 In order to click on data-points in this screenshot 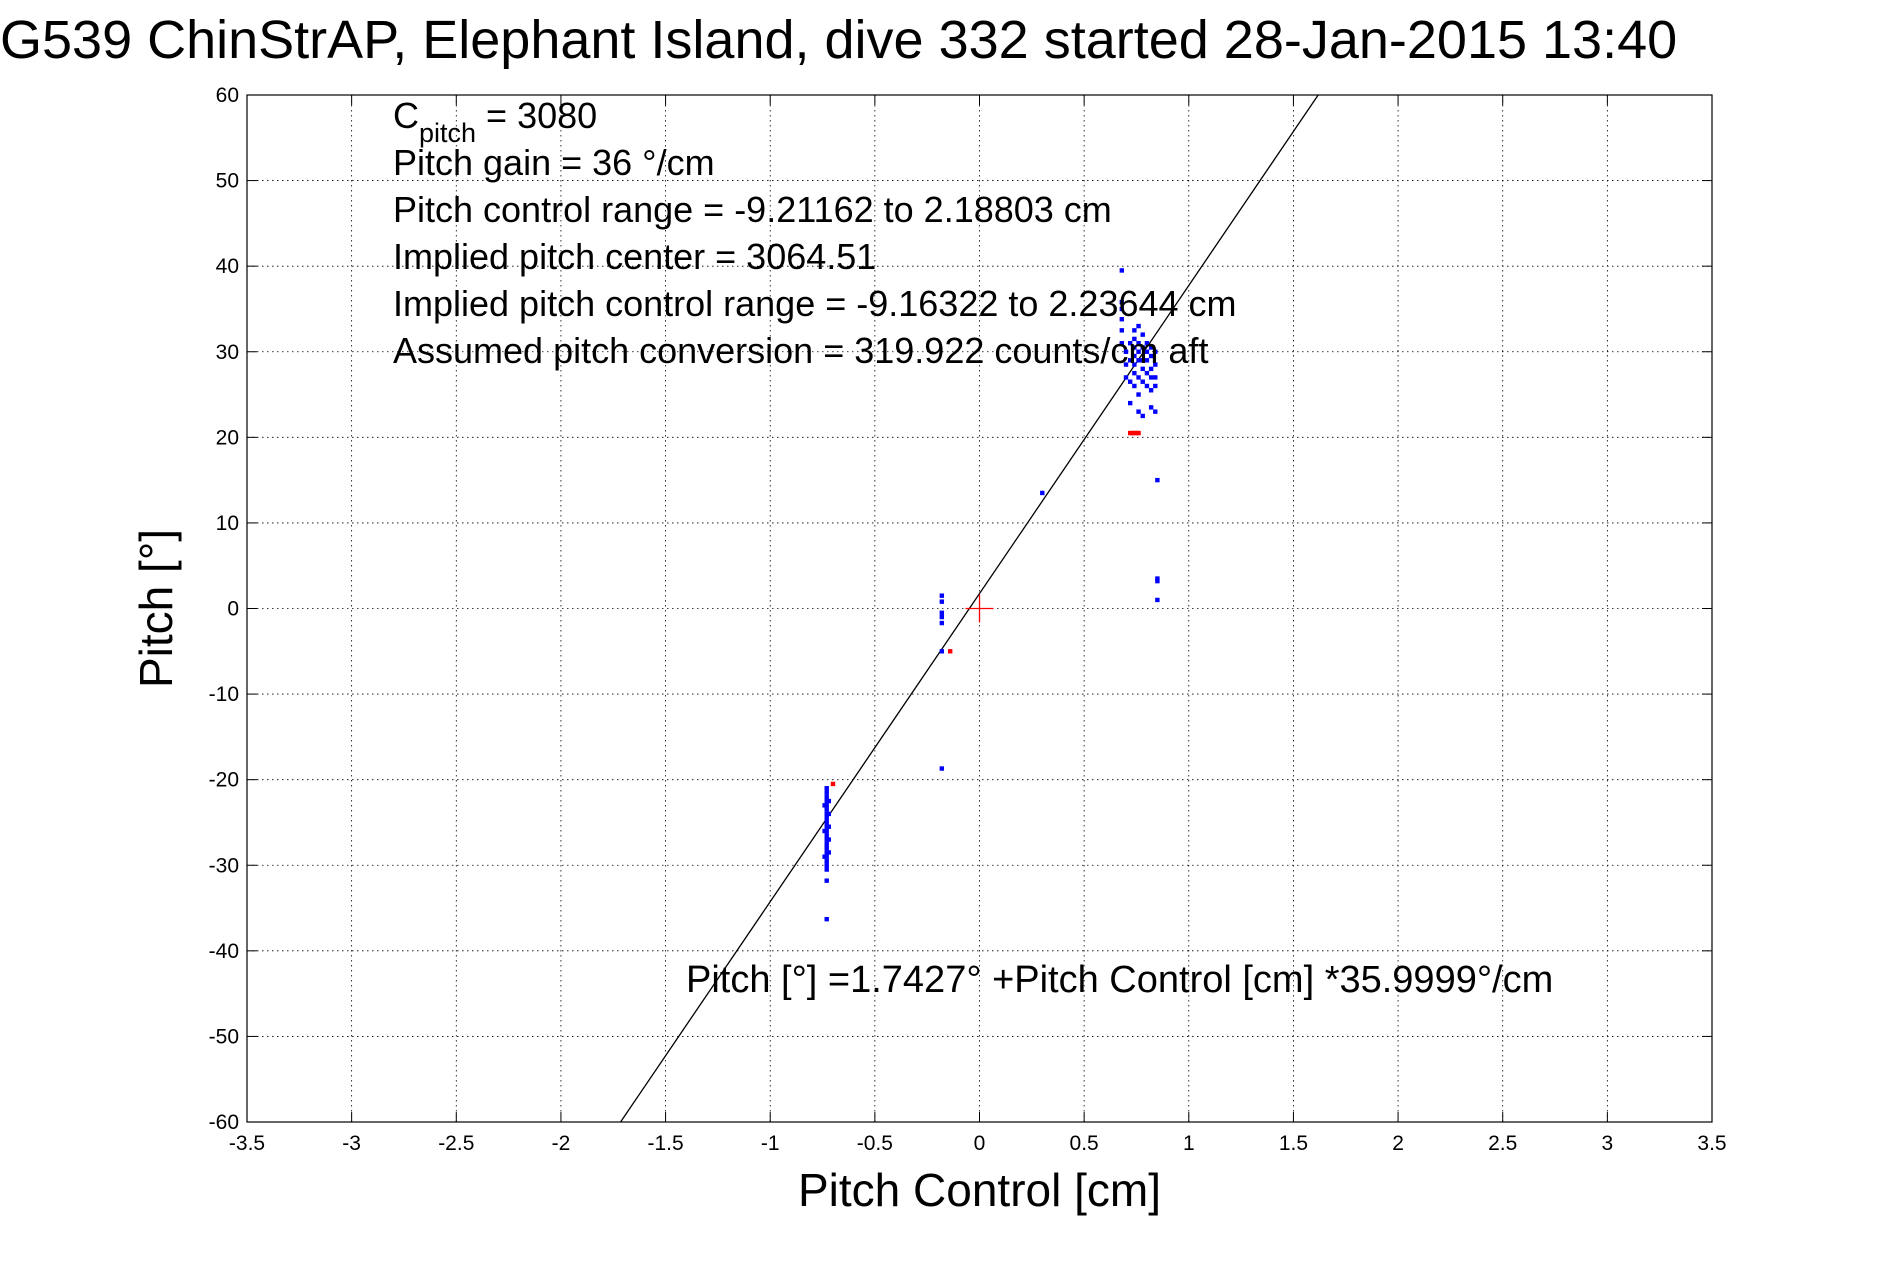, I will do `click(991, 595)`.